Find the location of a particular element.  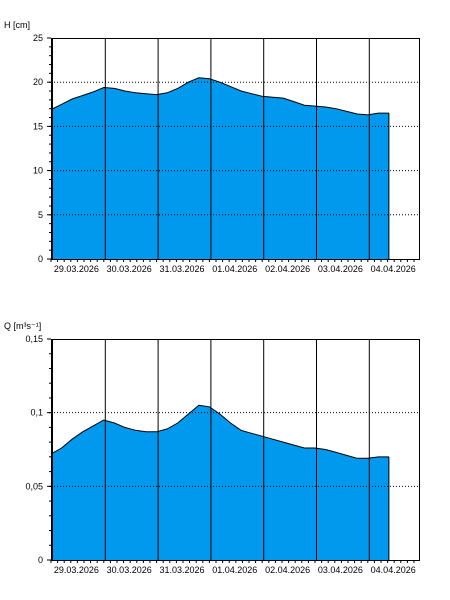

series-line is located at coordinates (219, 431).